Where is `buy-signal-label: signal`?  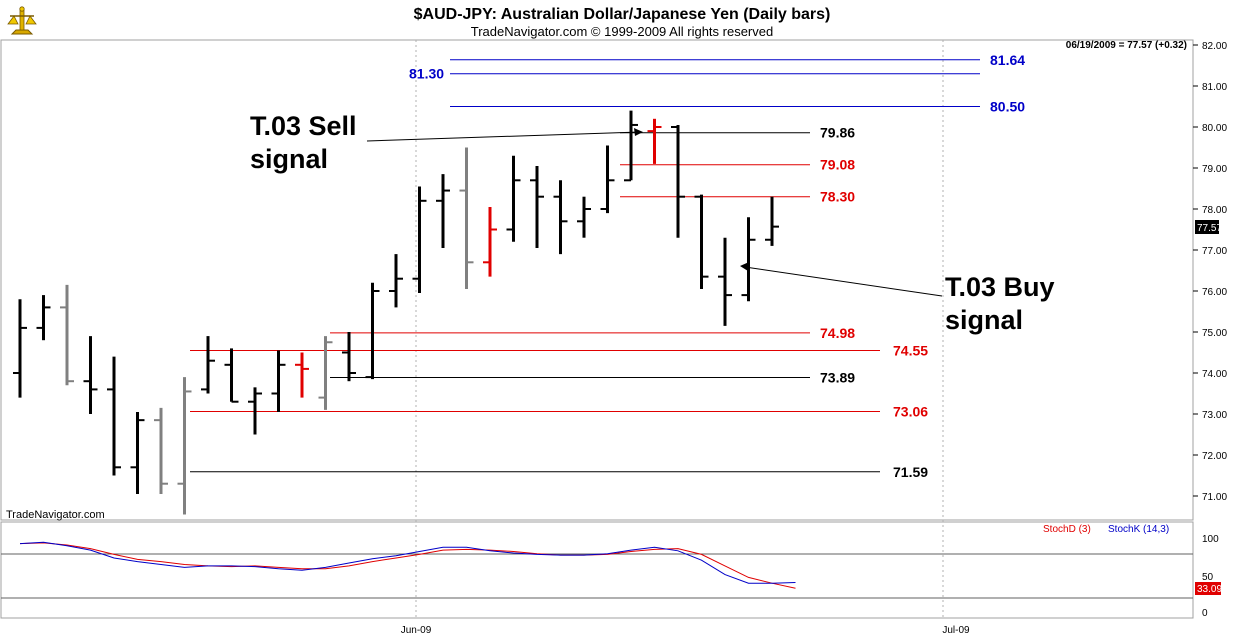 buy-signal-label: signal is located at coordinates (984, 320).